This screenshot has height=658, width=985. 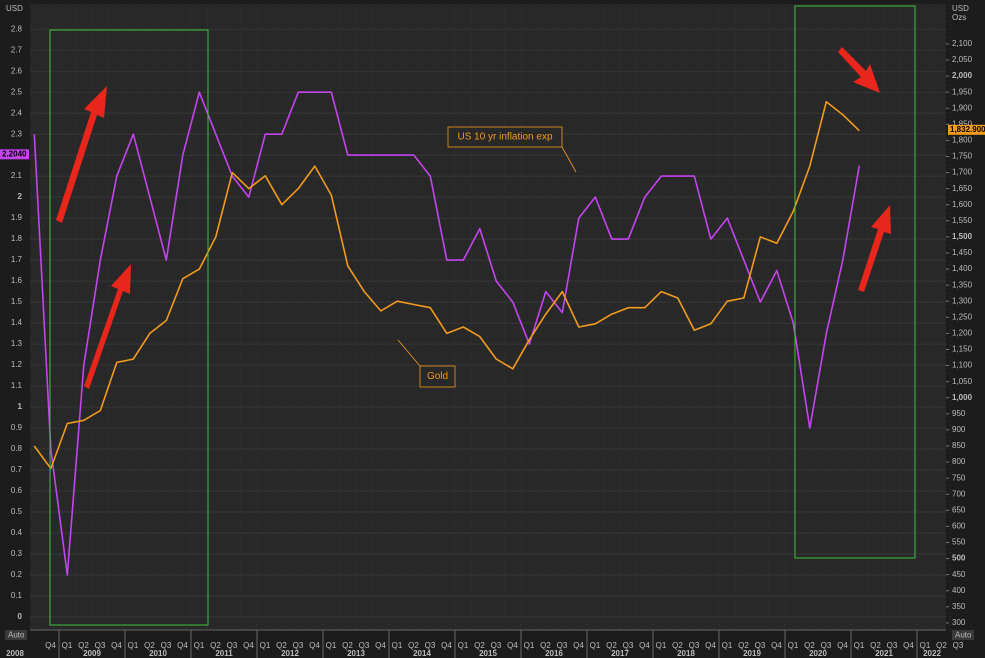 I want to click on last-value-label: 2.2040, so click(x=14, y=153).